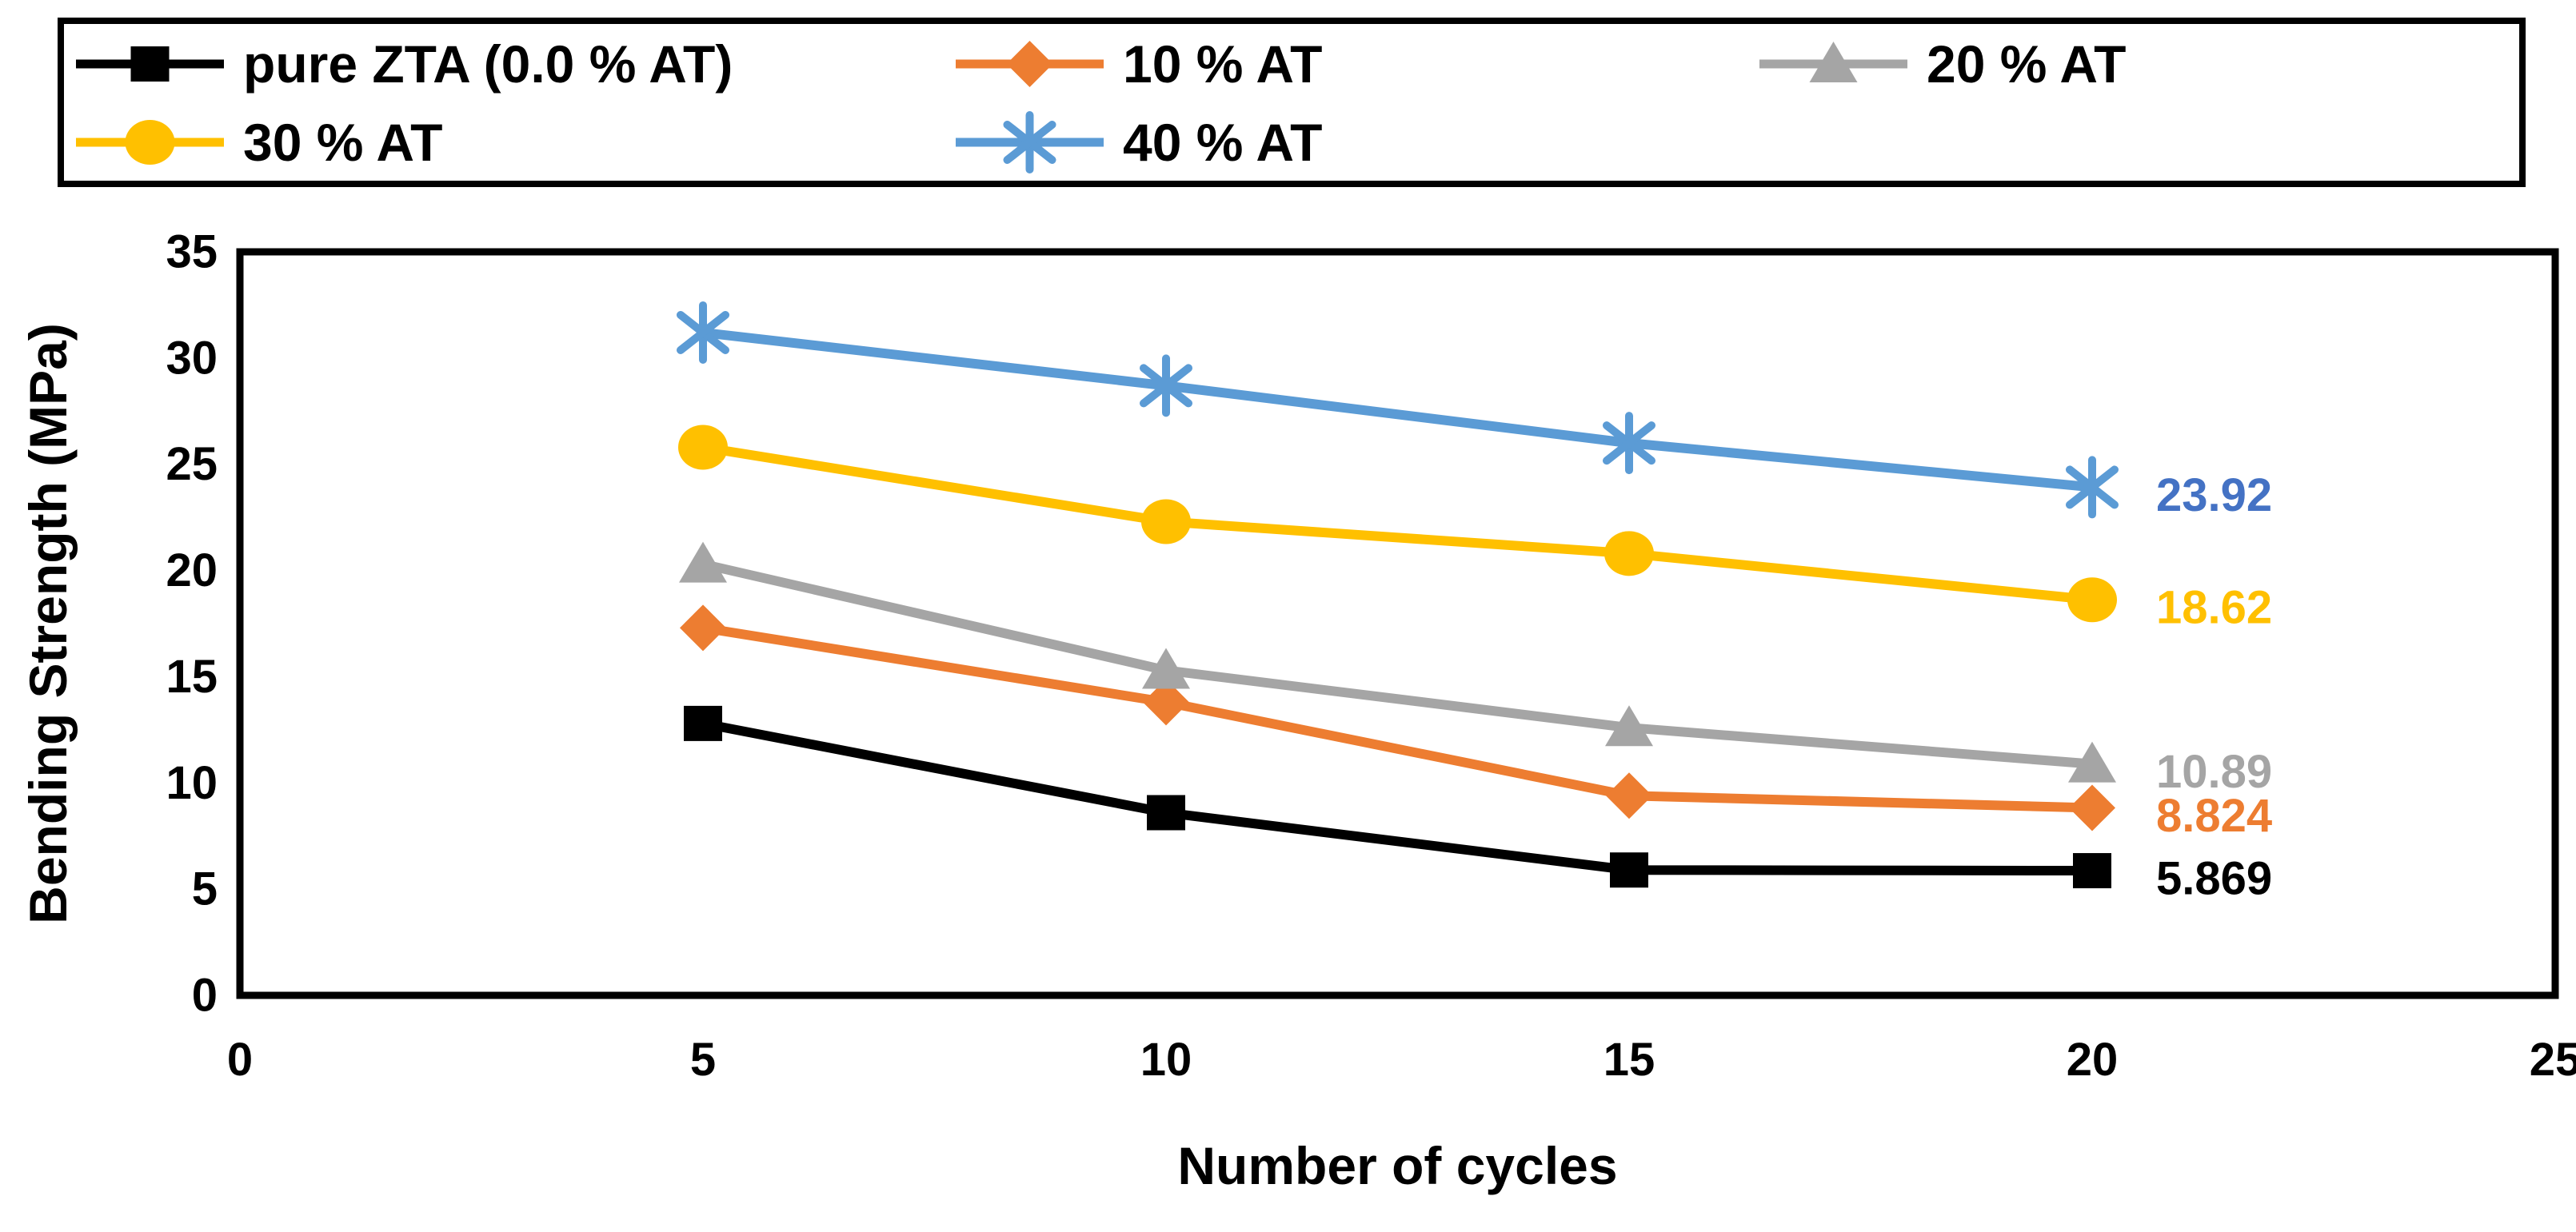 The width and height of the screenshot is (2576, 1232). Describe the element at coordinates (192, 464) in the screenshot. I see `y-tick-label: 25` at that location.